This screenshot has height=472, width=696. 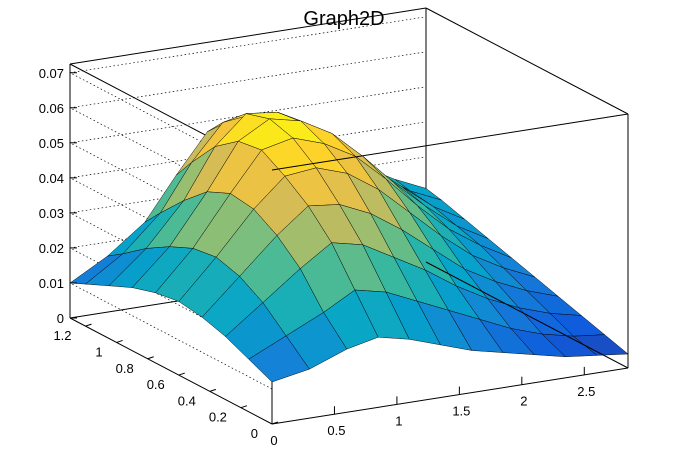 What do you see at coordinates (171, 371) in the screenshot?
I see `floor-left-edge` at bounding box center [171, 371].